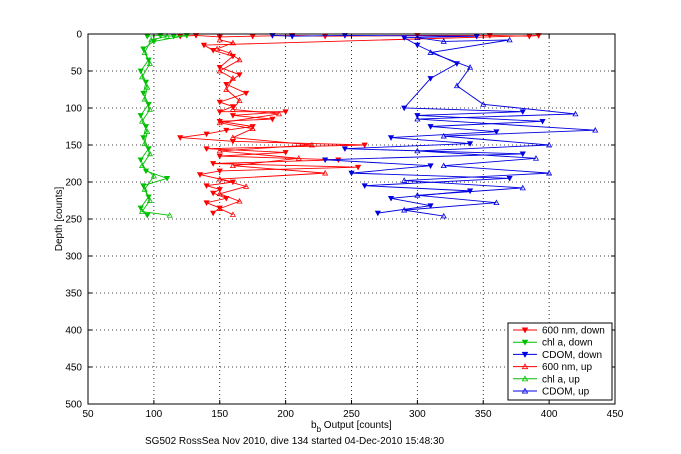 This screenshot has width=681, height=454. I want to click on x-tick-label: 450, so click(615, 414).